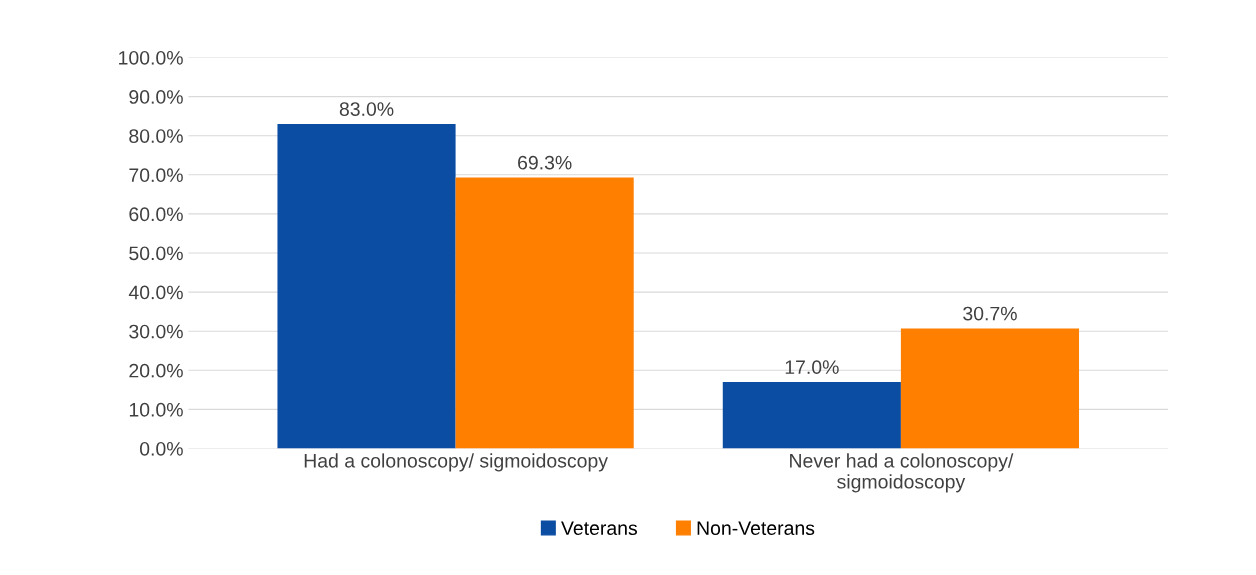 The image size is (1256, 575). Describe the element at coordinates (161, 448) in the screenshot. I see `y-tick-label: 0.0%` at that location.